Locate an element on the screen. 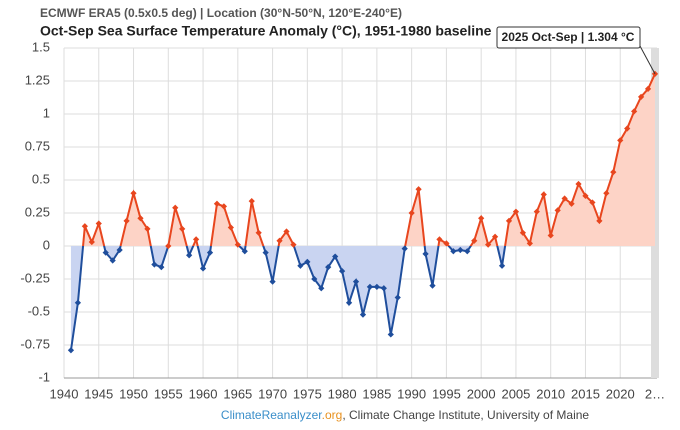 Image resolution: width=680 pixels, height=430 pixels. x-tick-label: 1980 is located at coordinates (342, 393).